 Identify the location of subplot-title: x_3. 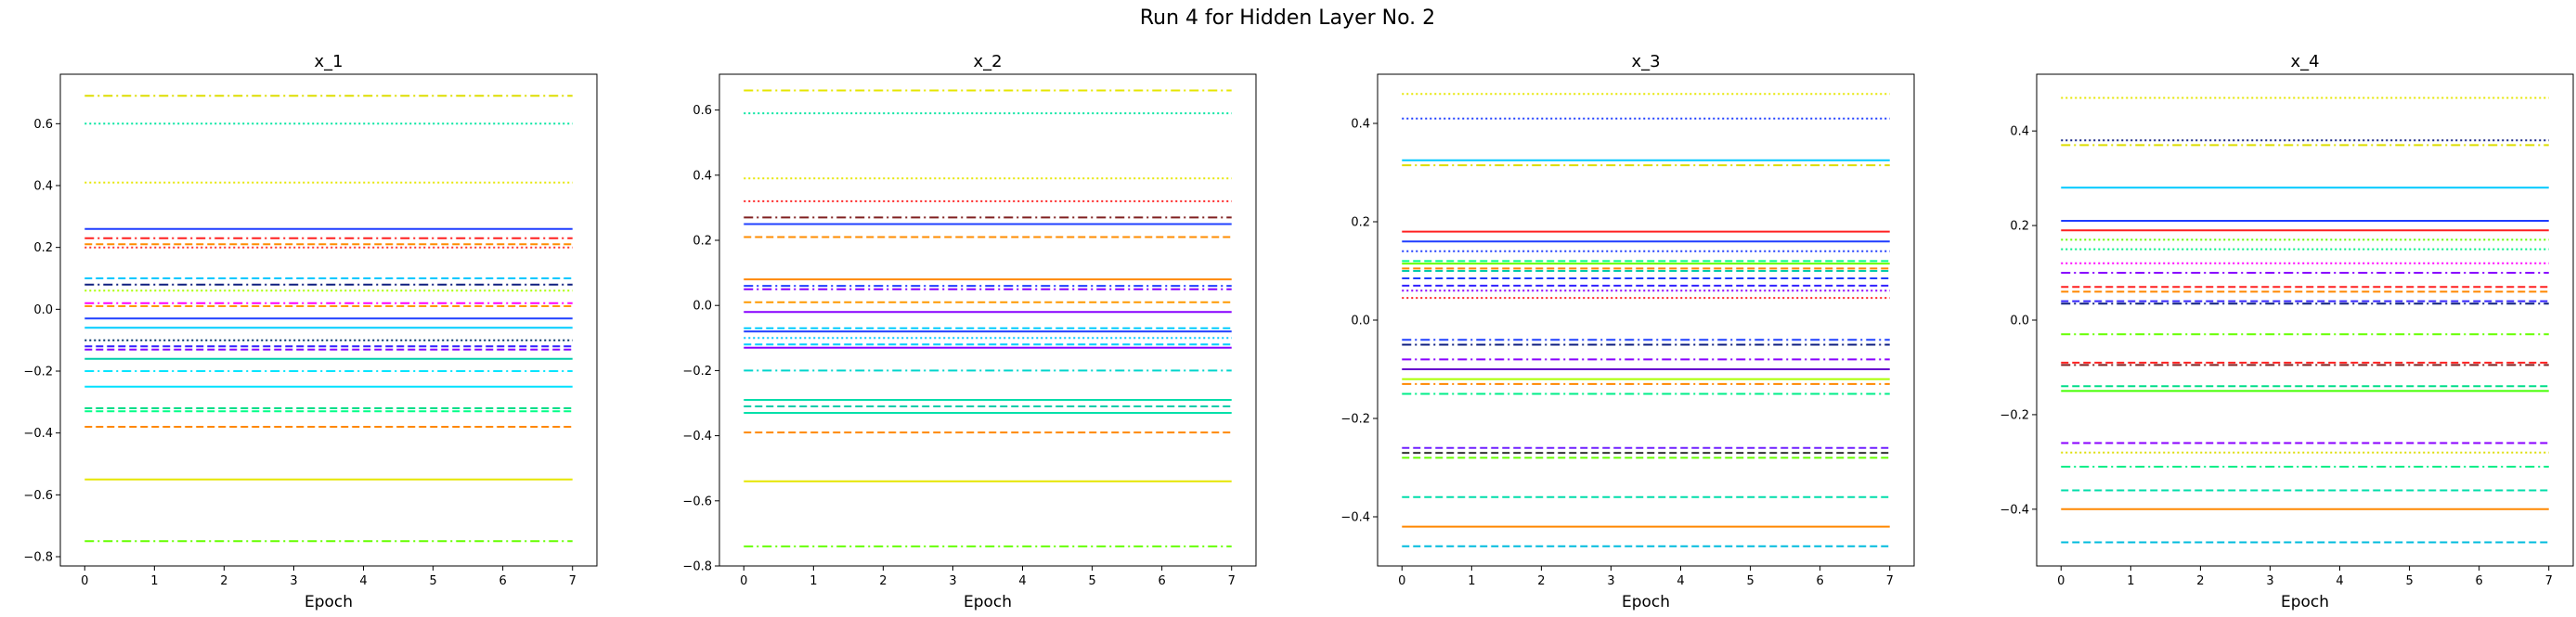
(1645, 62).